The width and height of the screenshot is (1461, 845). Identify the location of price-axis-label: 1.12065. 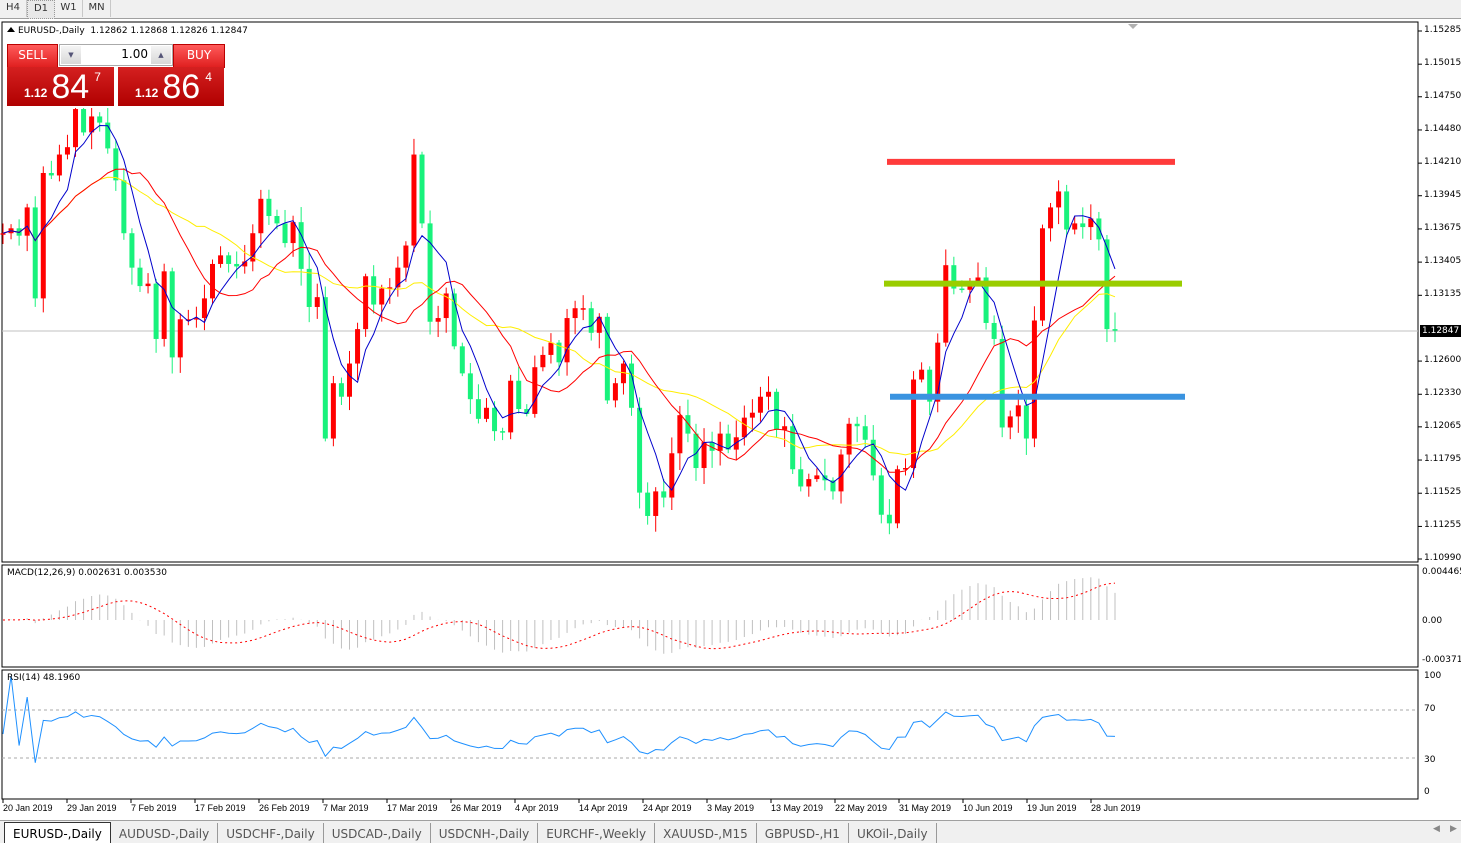
(1442, 425).